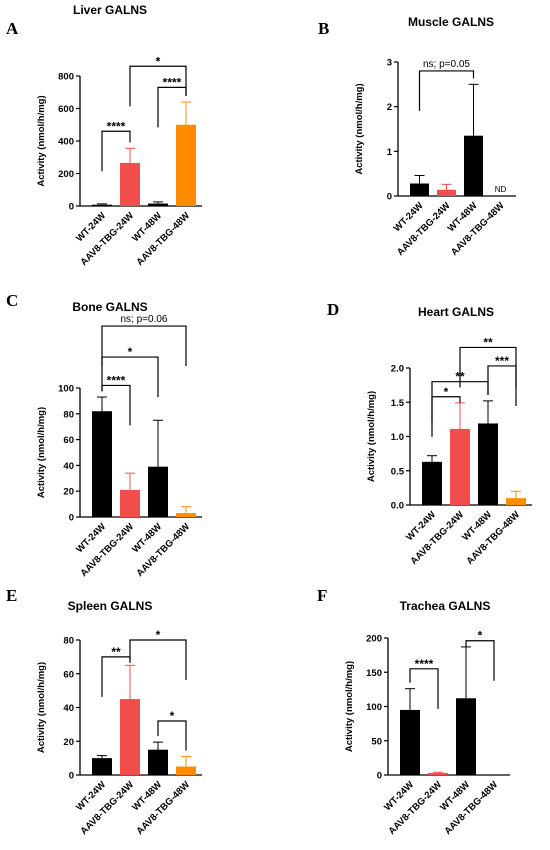  Describe the element at coordinates (398, 471) in the screenshot. I see `y-tick-label: 0.5` at that location.